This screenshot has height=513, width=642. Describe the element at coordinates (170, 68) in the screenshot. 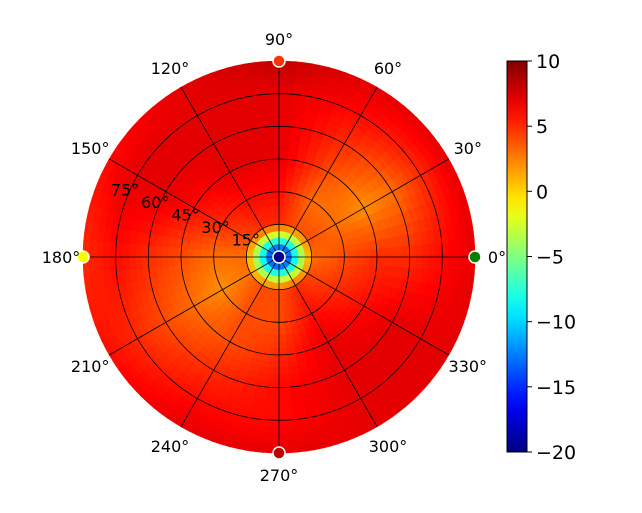

I see `theta-tick-label: 120°` at that location.